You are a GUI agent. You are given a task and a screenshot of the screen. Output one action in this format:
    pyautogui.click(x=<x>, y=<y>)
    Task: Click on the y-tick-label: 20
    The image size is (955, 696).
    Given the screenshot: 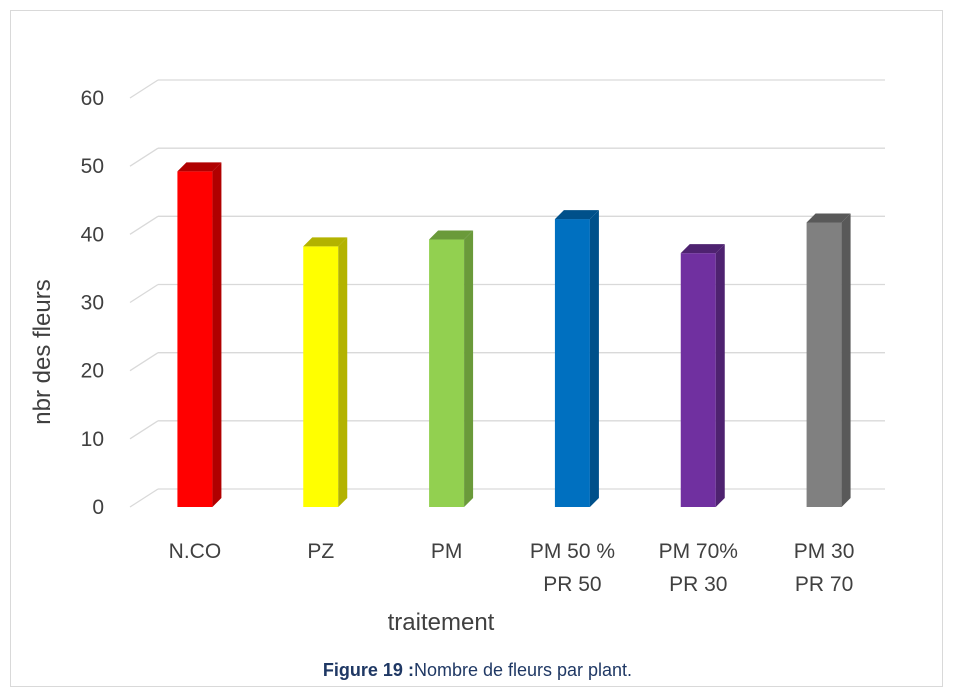 What is the action you would take?
    pyautogui.click(x=92, y=371)
    